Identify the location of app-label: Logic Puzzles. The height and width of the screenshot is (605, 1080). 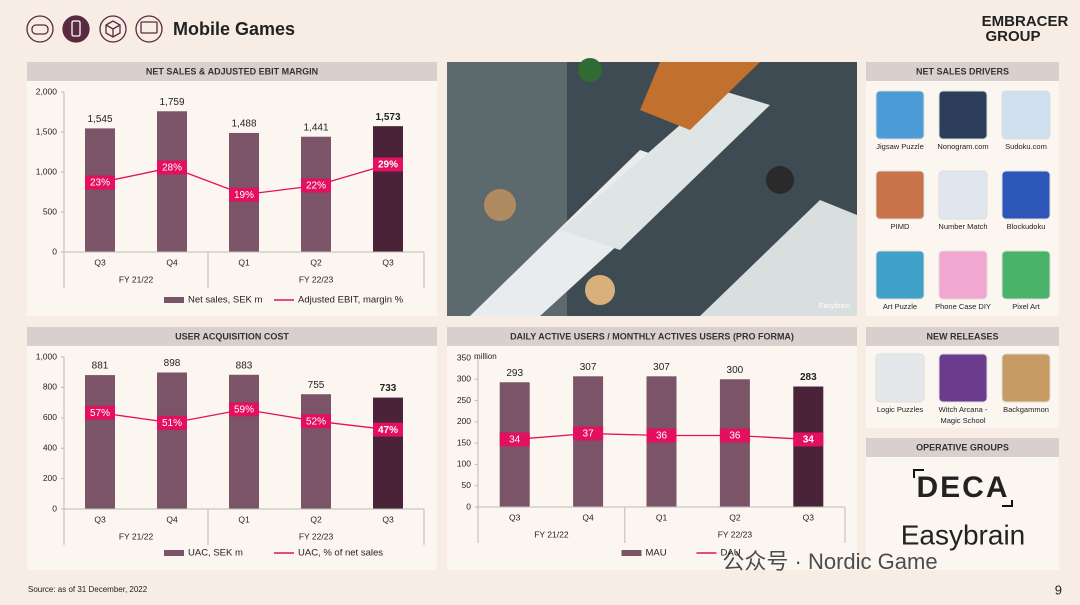
(900, 409).